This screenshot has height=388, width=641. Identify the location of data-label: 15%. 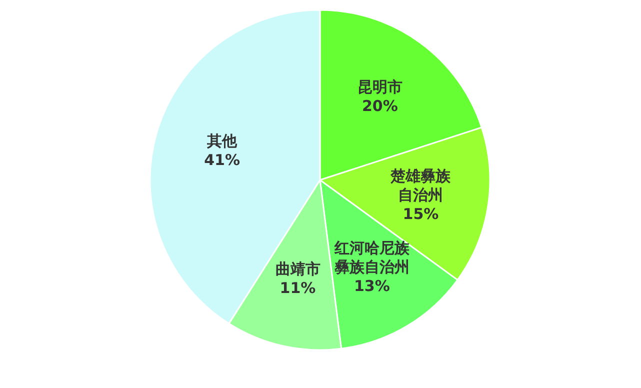
(420, 214).